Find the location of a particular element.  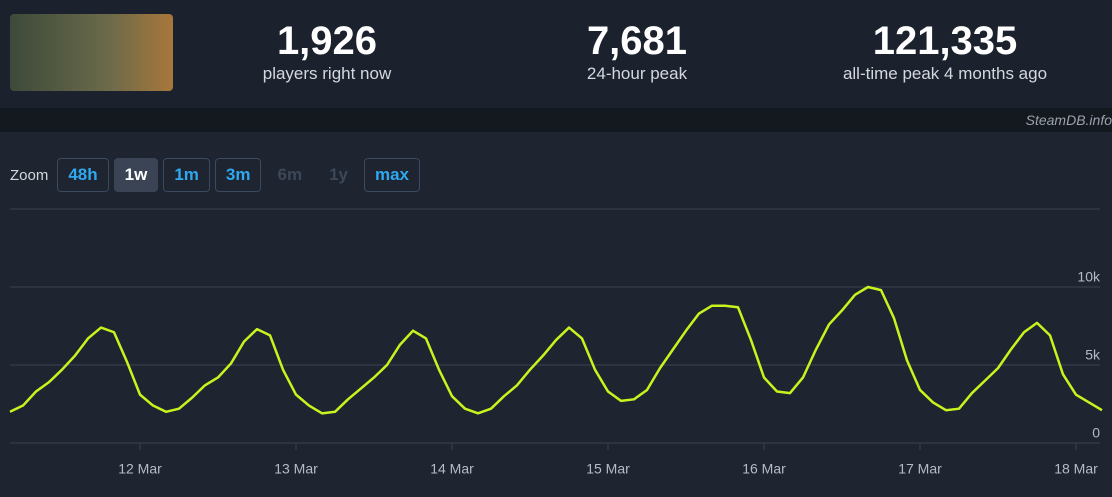

x-tick-label: 18 Mar is located at coordinates (1076, 469).